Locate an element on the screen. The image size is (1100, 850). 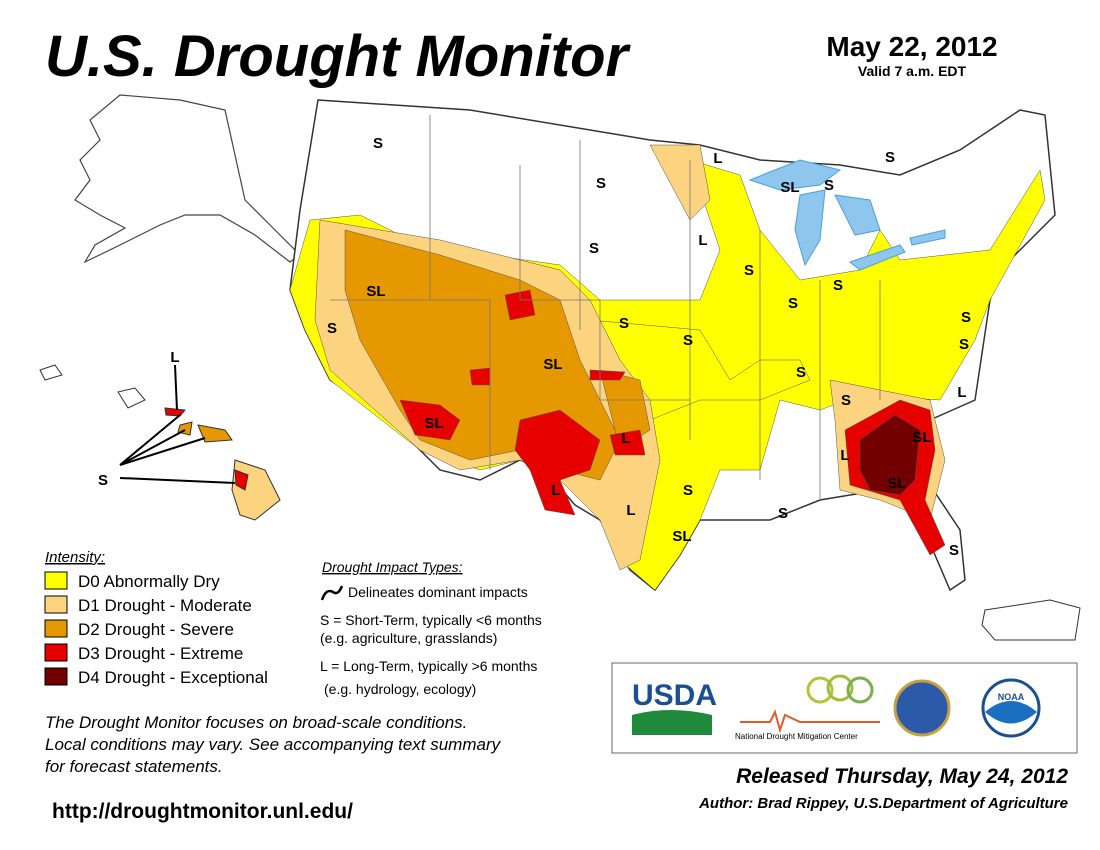
legend-title: Intensity: is located at coordinates (75, 557).